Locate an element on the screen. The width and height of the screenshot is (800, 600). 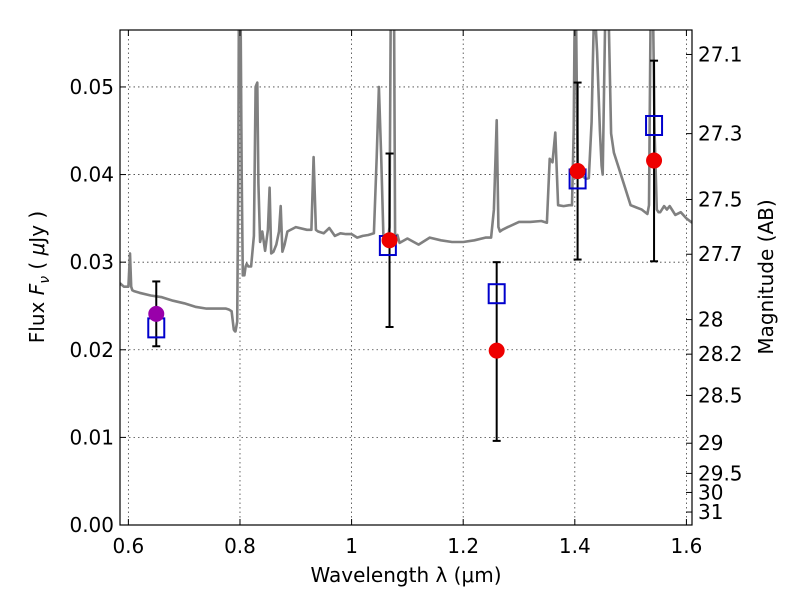
y2-tick-label: 27.7 is located at coordinates (720, 254).